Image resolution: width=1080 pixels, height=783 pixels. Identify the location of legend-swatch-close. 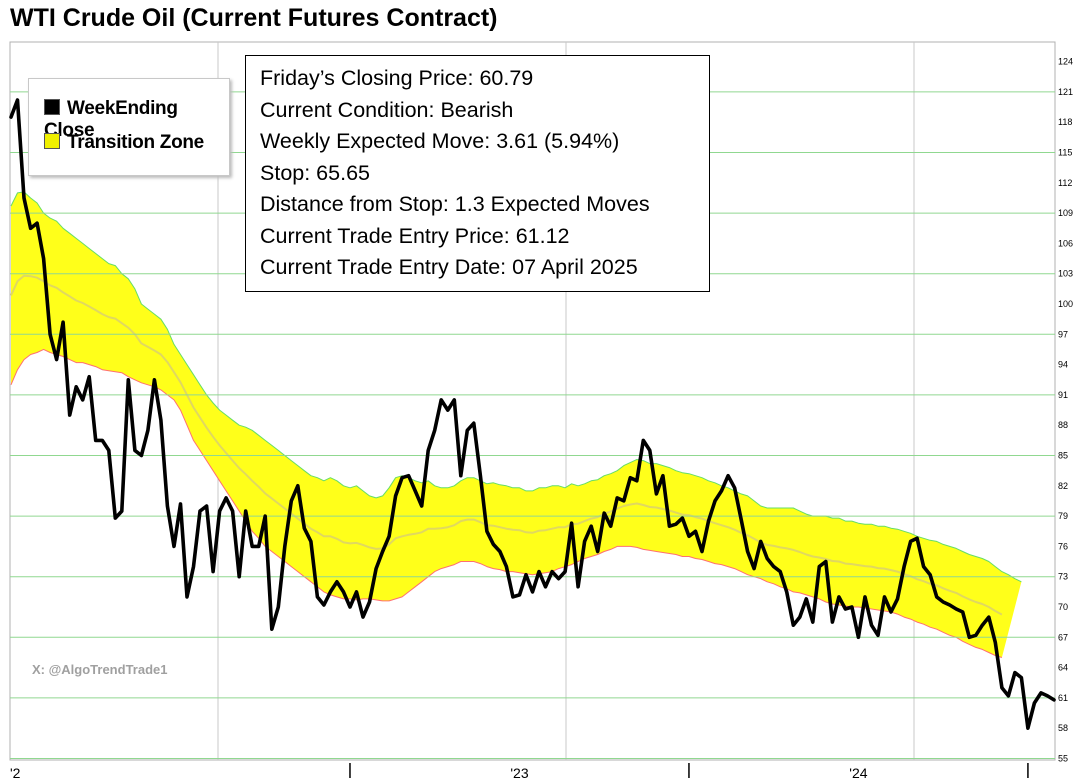
(52, 106).